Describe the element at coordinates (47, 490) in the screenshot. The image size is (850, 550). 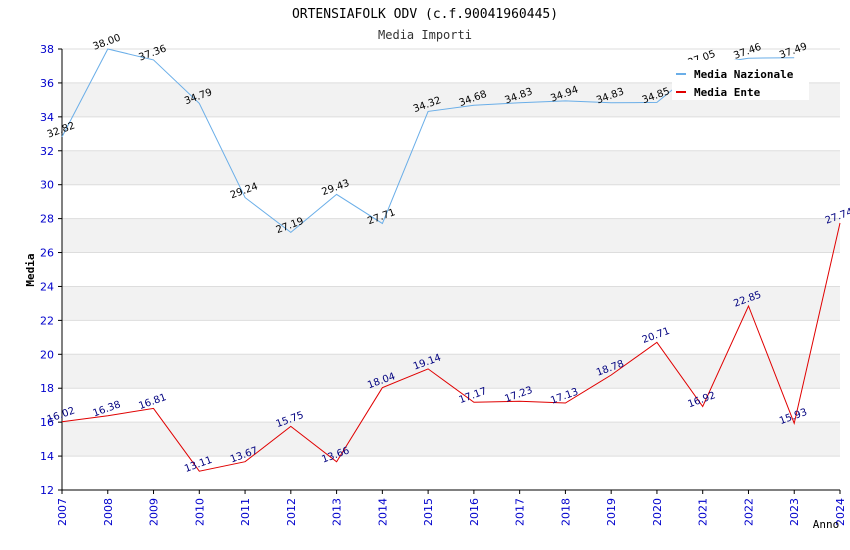
I see `y-tick-label: 12` at that location.